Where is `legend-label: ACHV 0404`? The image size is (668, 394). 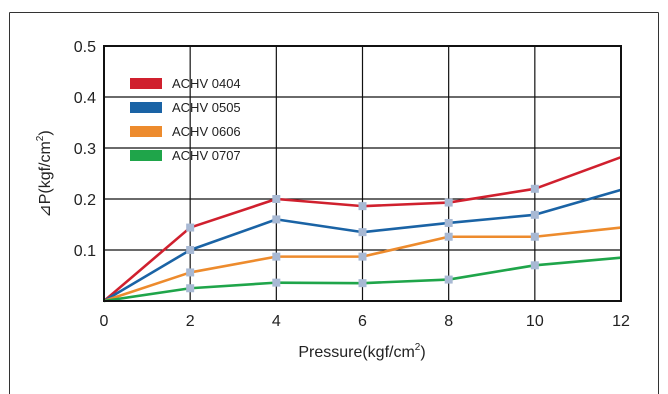 legend-label: ACHV 0404 is located at coordinates (206, 83).